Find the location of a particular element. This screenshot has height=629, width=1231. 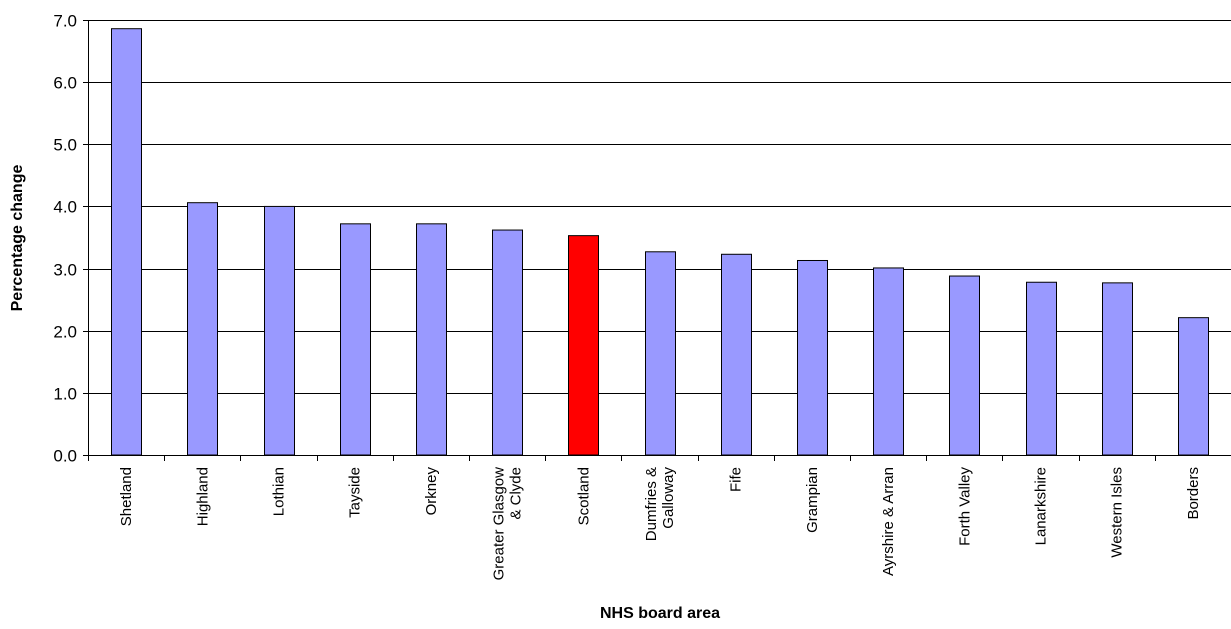

x-tick-label: Orkney is located at coordinates (431, 491).